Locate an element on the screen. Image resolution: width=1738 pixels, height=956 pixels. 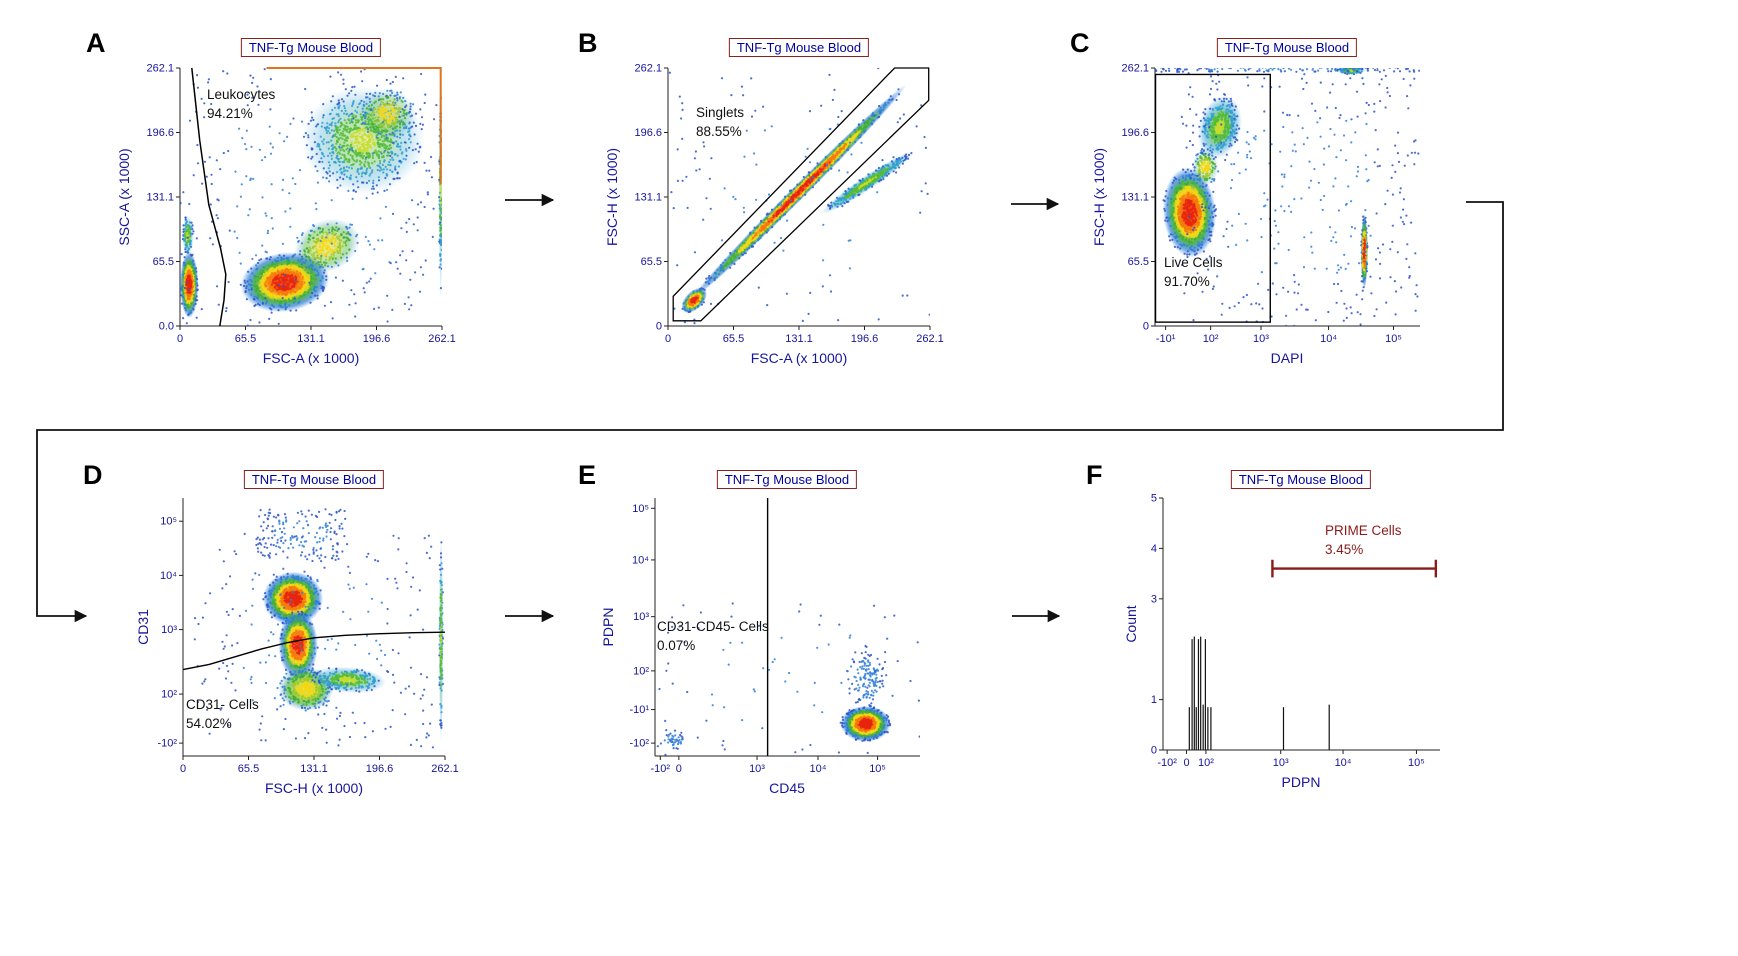
y-tick-label: 0.0 is located at coordinates (166, 327).